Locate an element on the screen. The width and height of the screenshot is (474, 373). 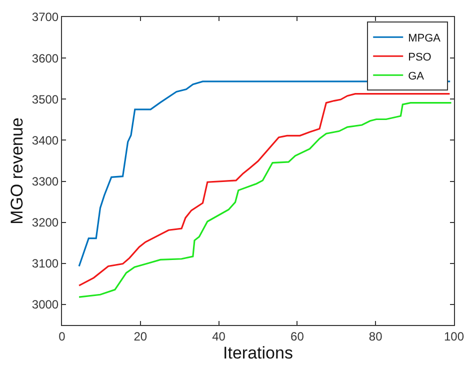
y-tick-label: 3500 is located at coordinates (45, 99).